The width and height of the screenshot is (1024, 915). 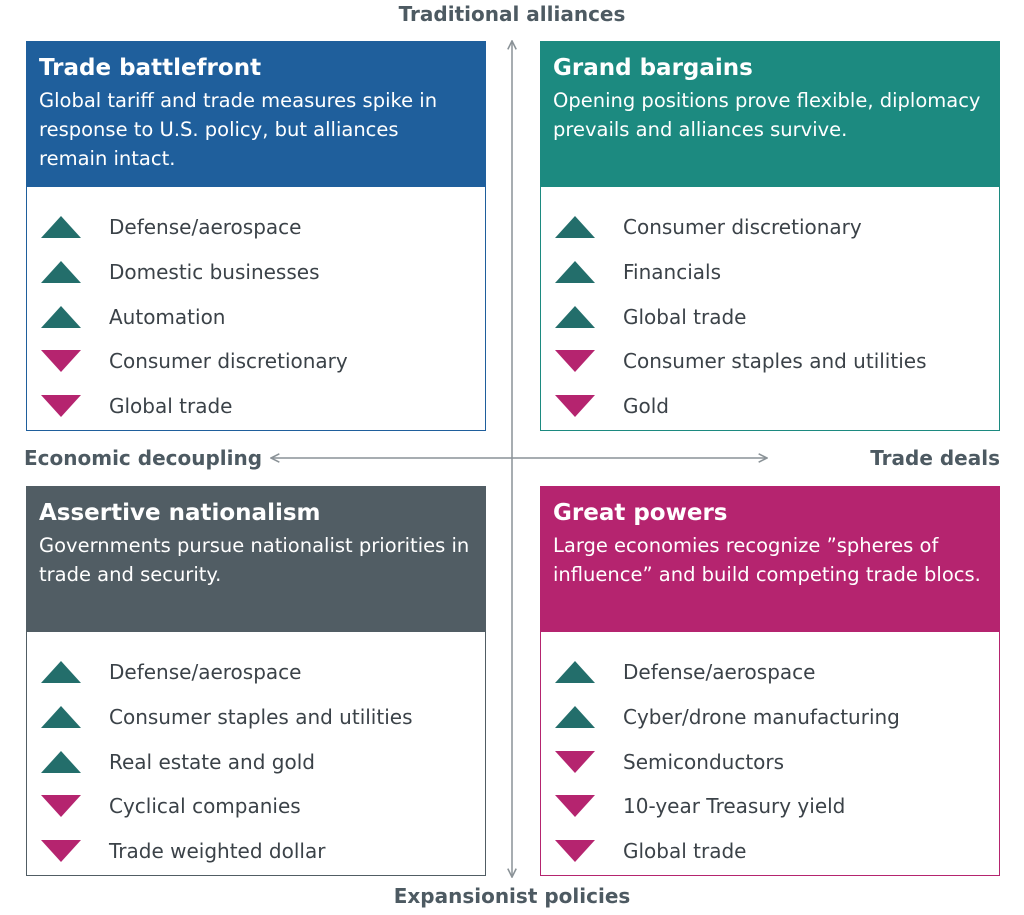 I want to click on axis-label-right: Trade deals, so click(x=935, y=458).